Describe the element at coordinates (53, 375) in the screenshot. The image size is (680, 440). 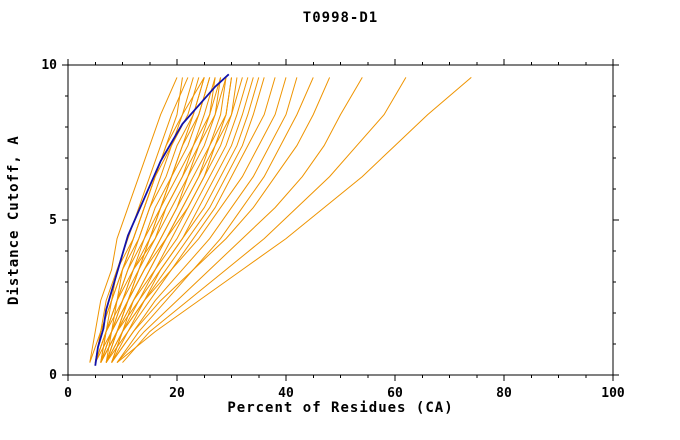
I see `y-tick-label: 0` at that location.